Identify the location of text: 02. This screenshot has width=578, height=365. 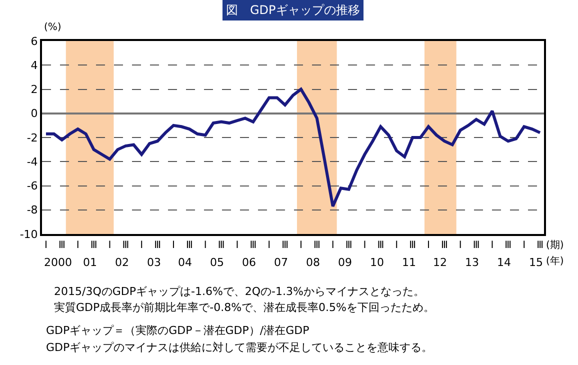
(122, 262).